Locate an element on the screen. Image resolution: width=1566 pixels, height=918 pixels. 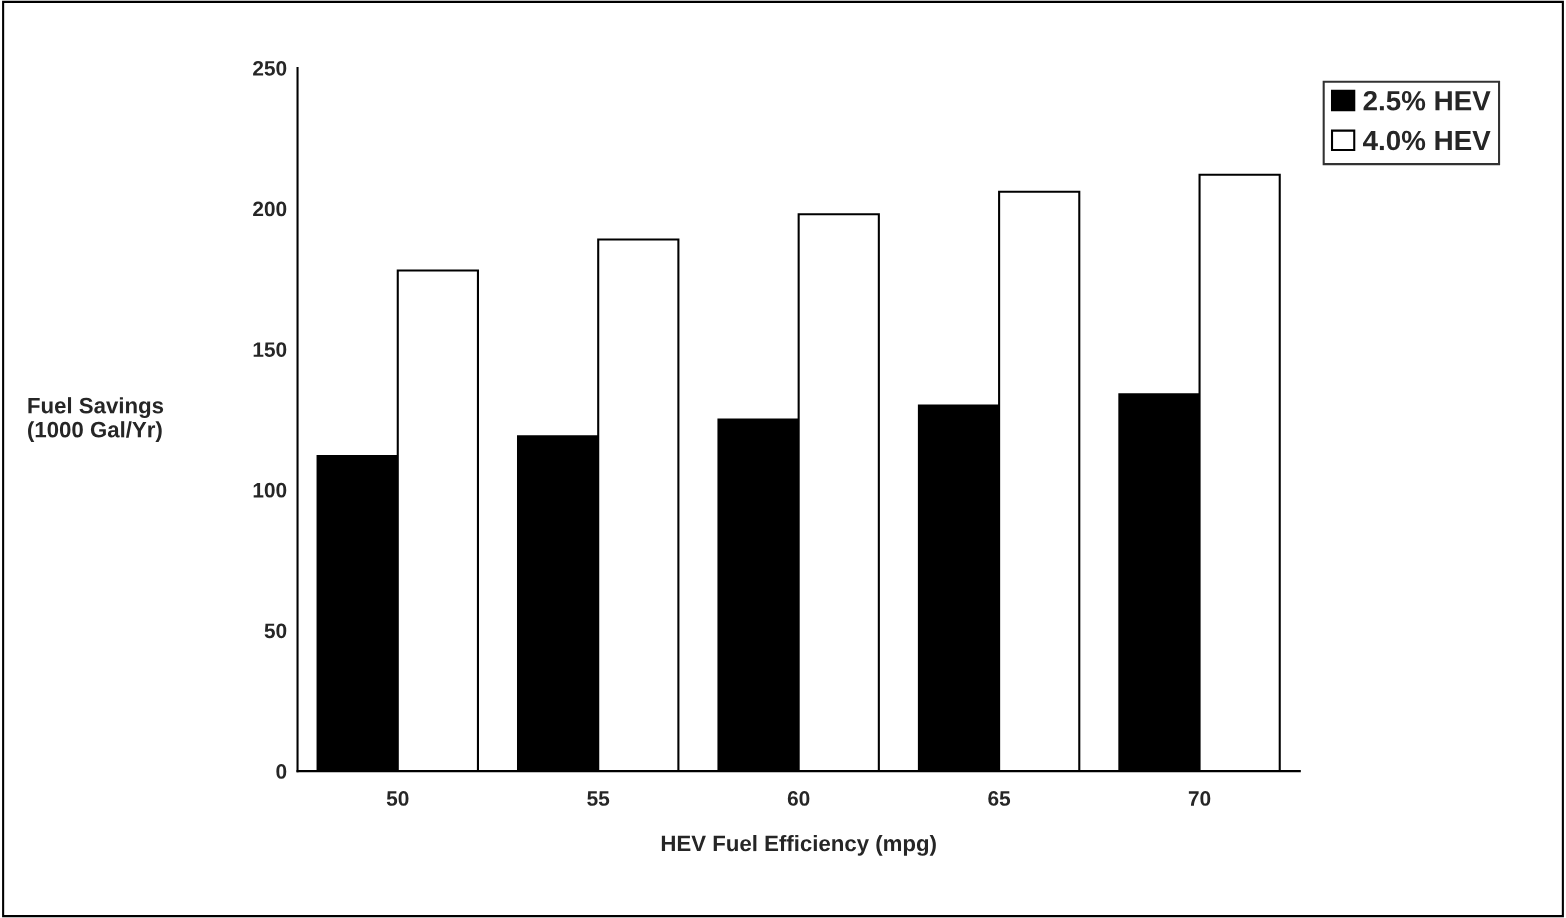
y-tick-label: 150 is located at coordinates (270, 349).